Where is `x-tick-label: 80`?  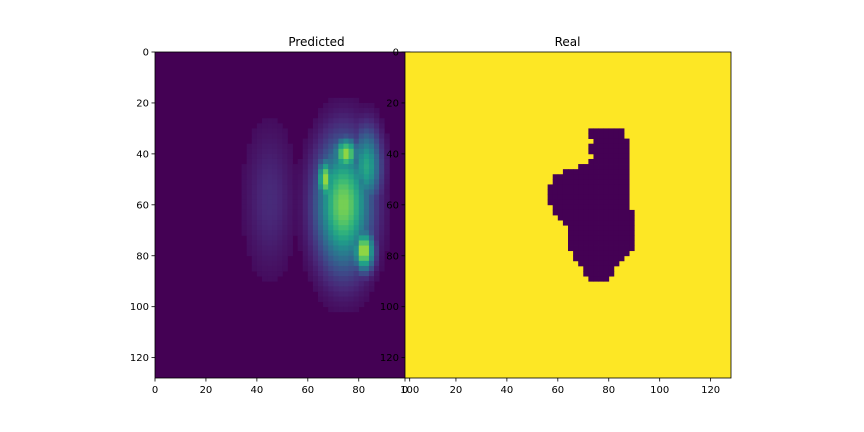
x-tick-label: 80 is located at coordinates (608, 390).